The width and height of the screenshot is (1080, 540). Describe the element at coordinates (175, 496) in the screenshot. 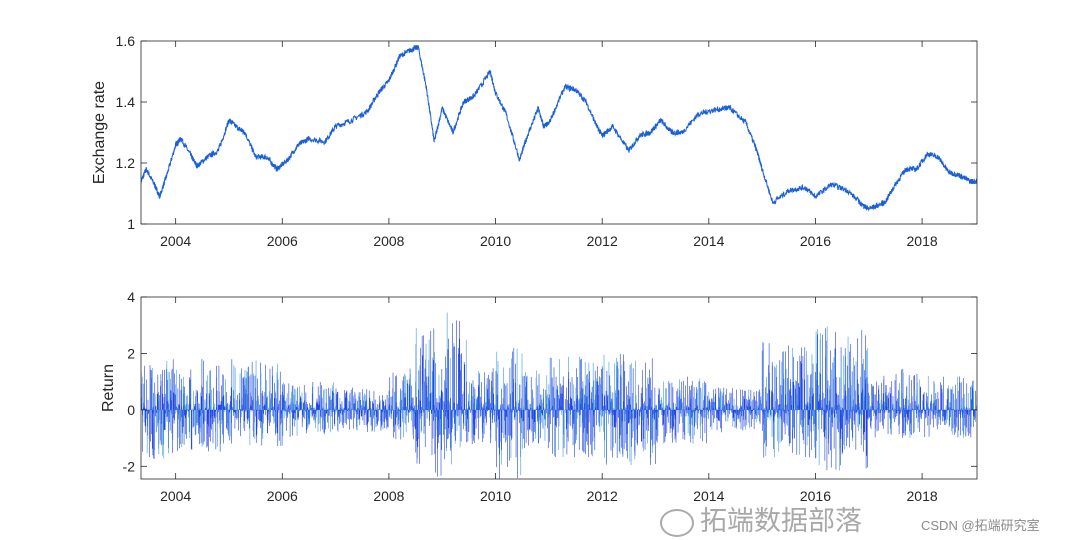

I see `x-tick-label: 2004` at that location.